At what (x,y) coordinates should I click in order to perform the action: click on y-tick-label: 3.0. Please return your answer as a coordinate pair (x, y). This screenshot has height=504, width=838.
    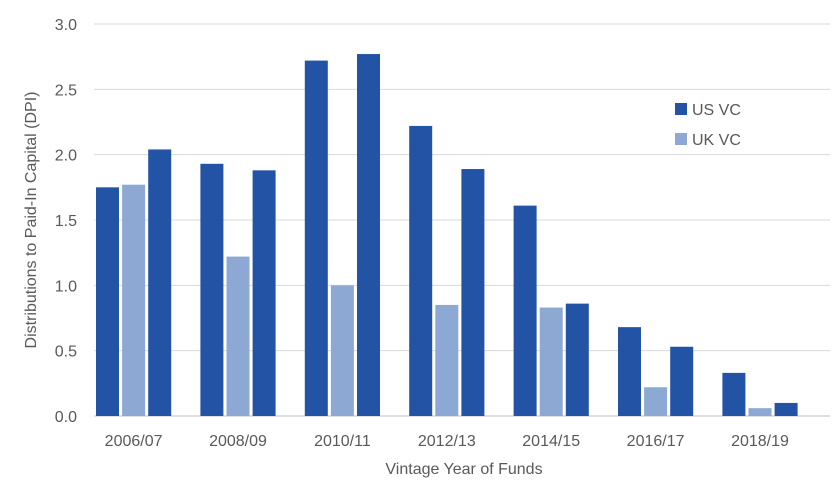
    Looking at the image, I should click on (66, 25).